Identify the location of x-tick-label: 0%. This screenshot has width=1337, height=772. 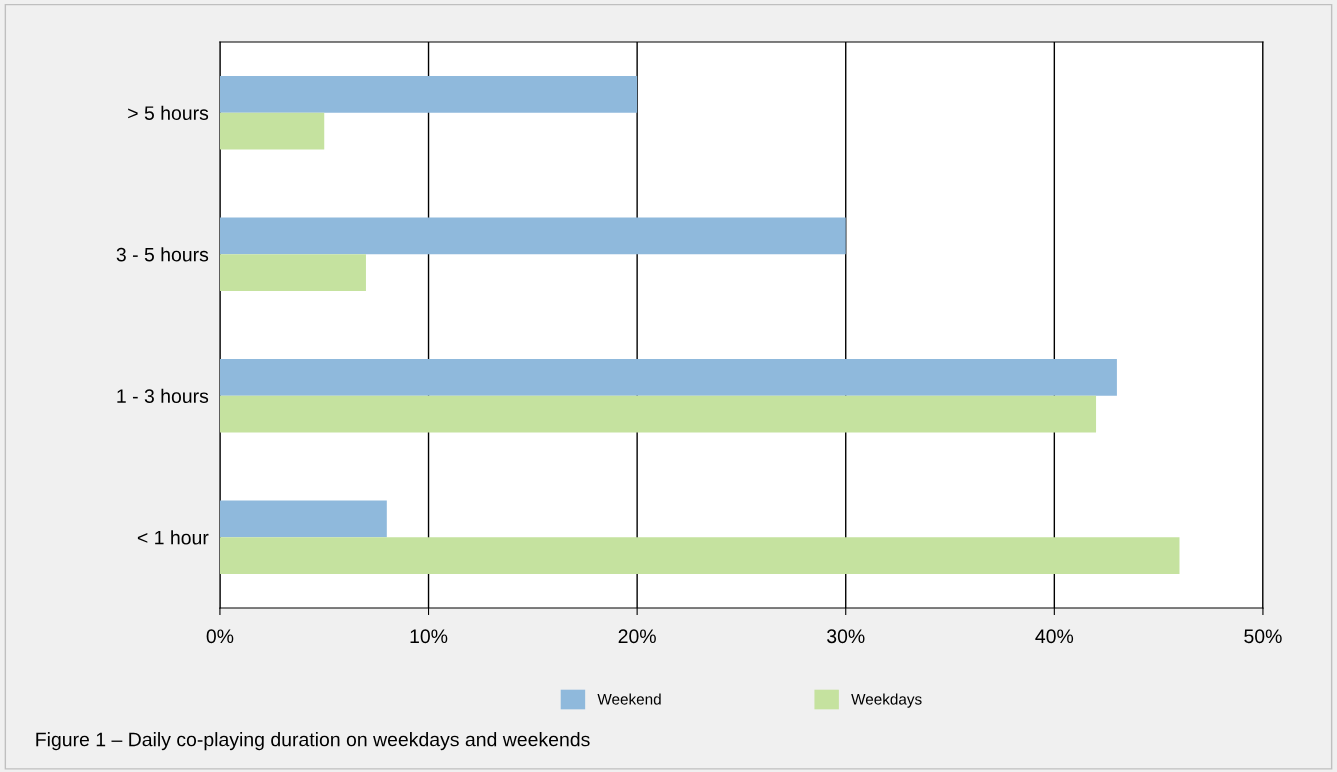
(220, 636).